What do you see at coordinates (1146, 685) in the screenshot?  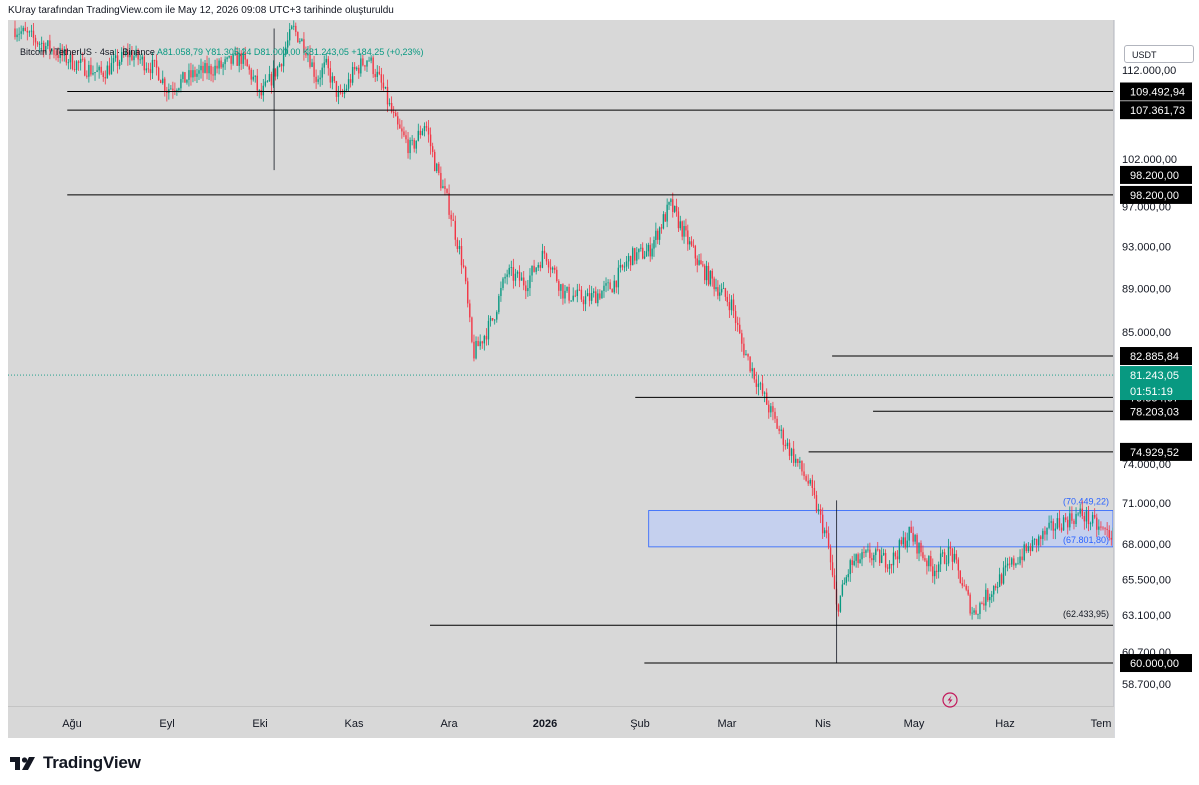 I see `y-tick-label: 58.700,00` at bounding box center [1146, 685].